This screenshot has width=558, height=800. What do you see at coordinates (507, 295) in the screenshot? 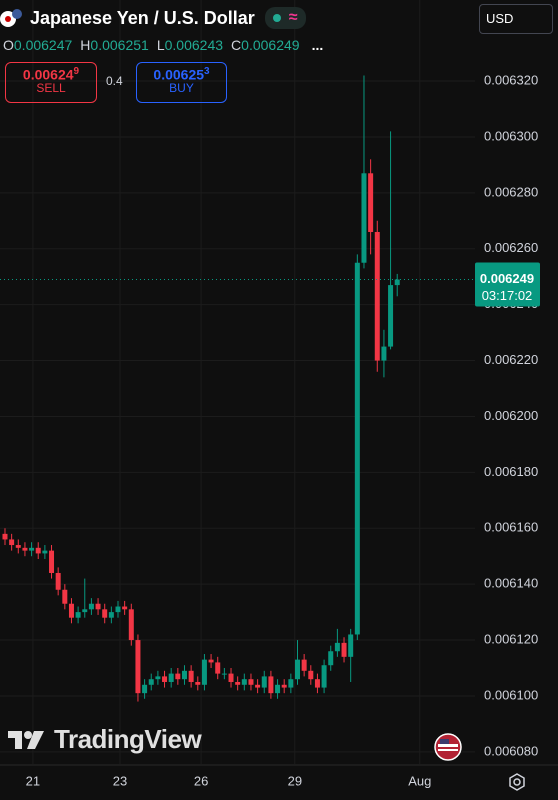
I see `countdown: 03:17:02` at bounding box center [507, 295].